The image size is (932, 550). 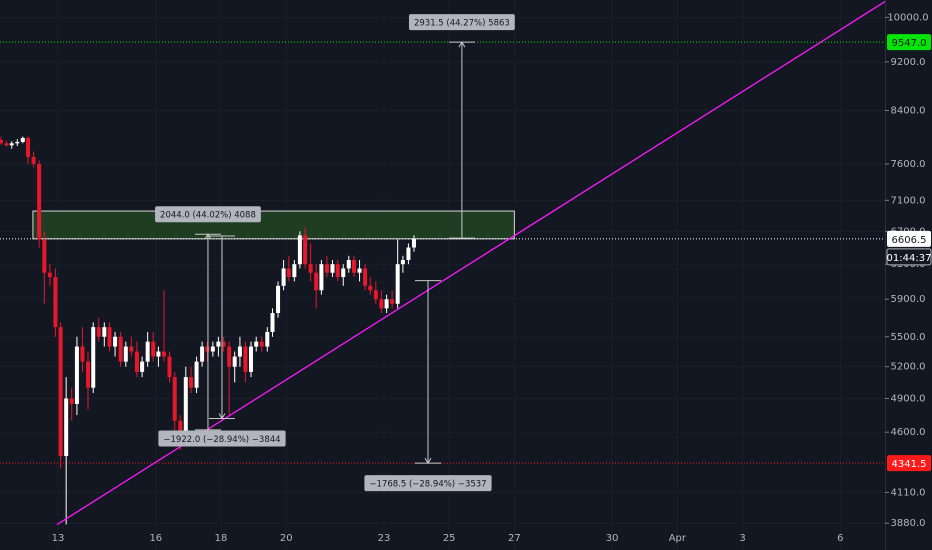 I want to click on y-tick-label: 4600.0, so click(x=908, y=432).